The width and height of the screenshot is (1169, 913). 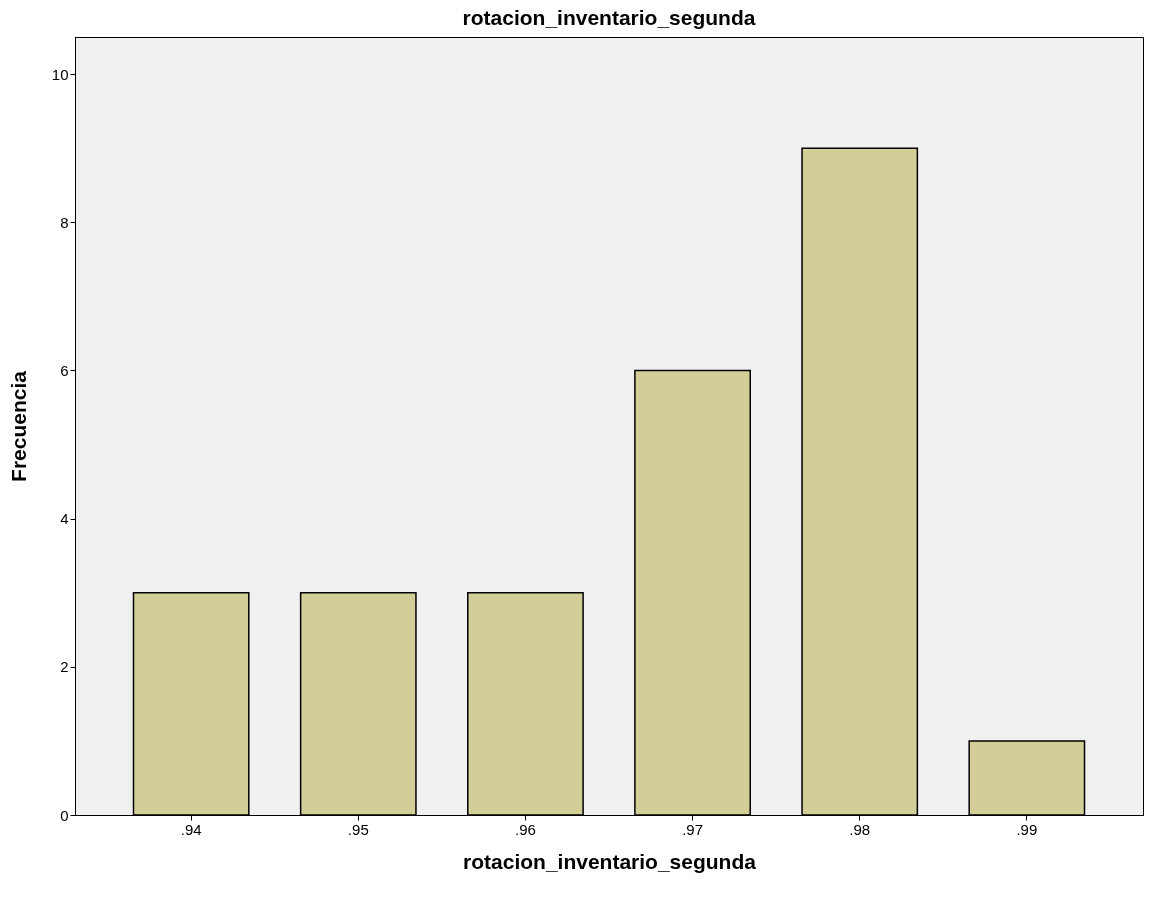 What do you see at coordinates (525, 829) in the screenshot?
I see `x-tick-label: .96` at bounding box center [525, 829].